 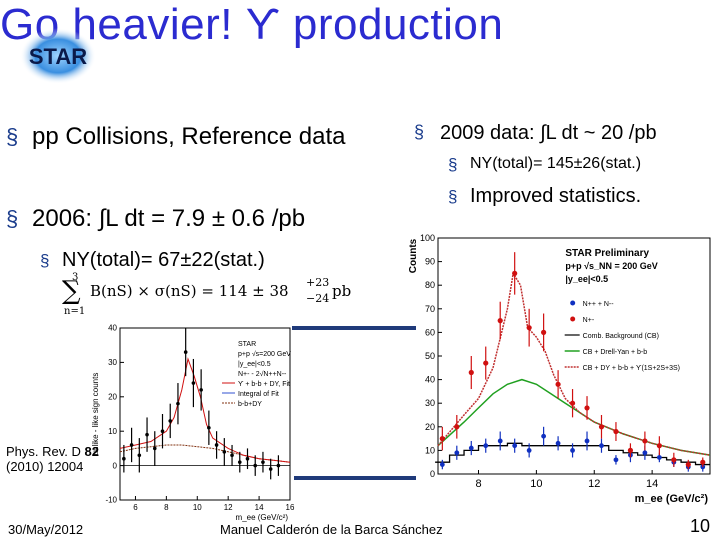 I want to click on legend-entry: N+- - 2√N++N--, so click(x=262, y=374).